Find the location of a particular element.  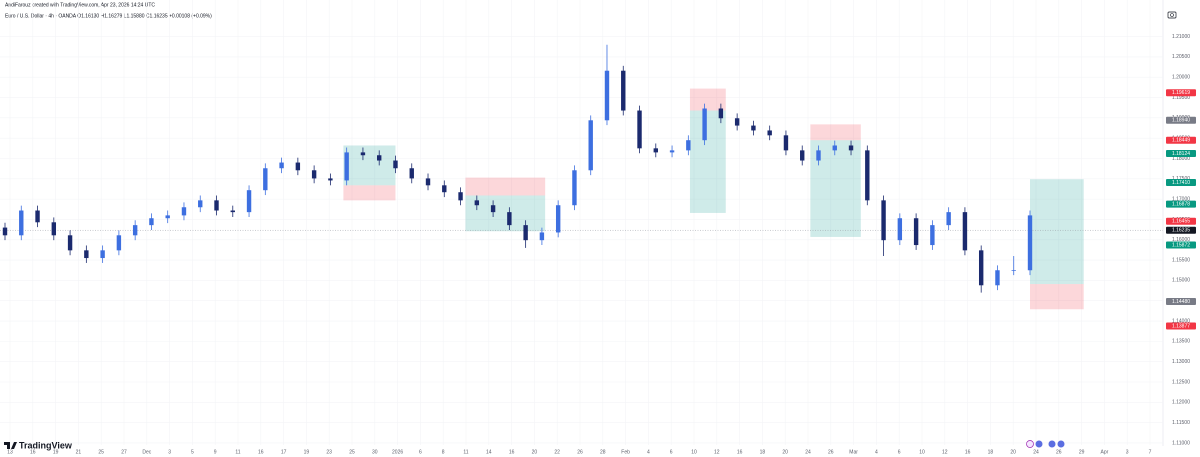

logo-mark is located at coordinates (10, 445).